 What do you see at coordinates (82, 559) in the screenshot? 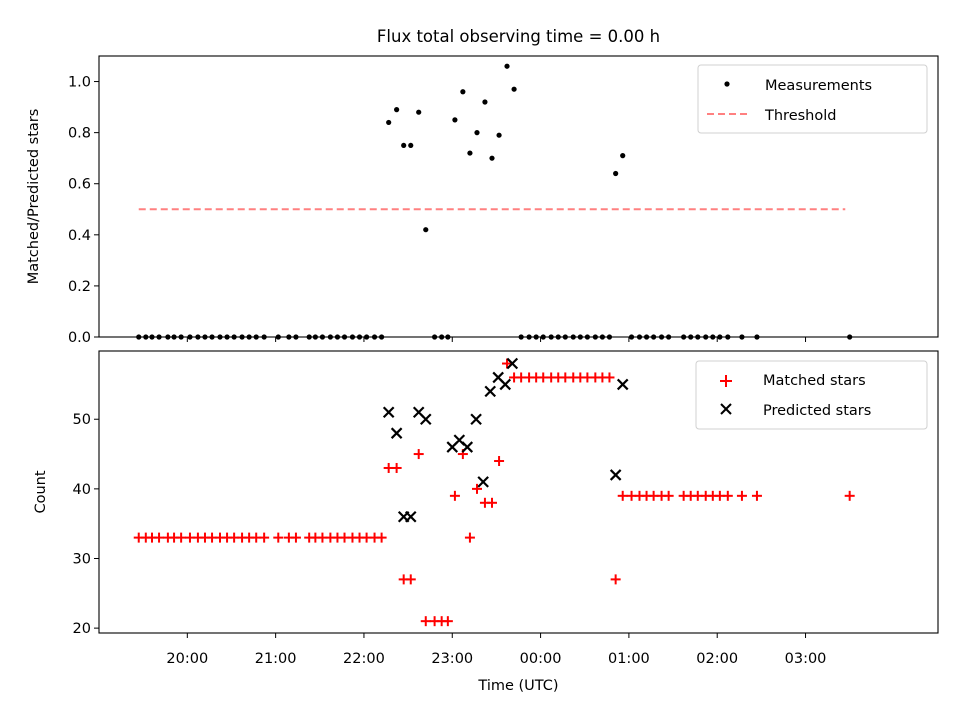
I see `bottom-ytick-label-30: 30` at bounding box center [82, 559].